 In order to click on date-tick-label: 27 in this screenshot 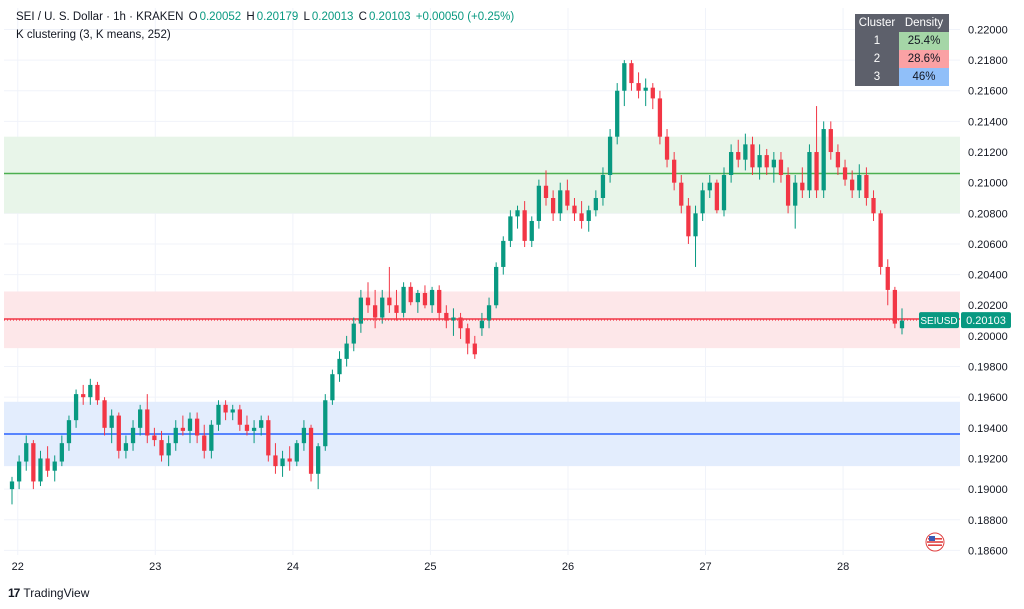, I will do `click(705, 567)`.